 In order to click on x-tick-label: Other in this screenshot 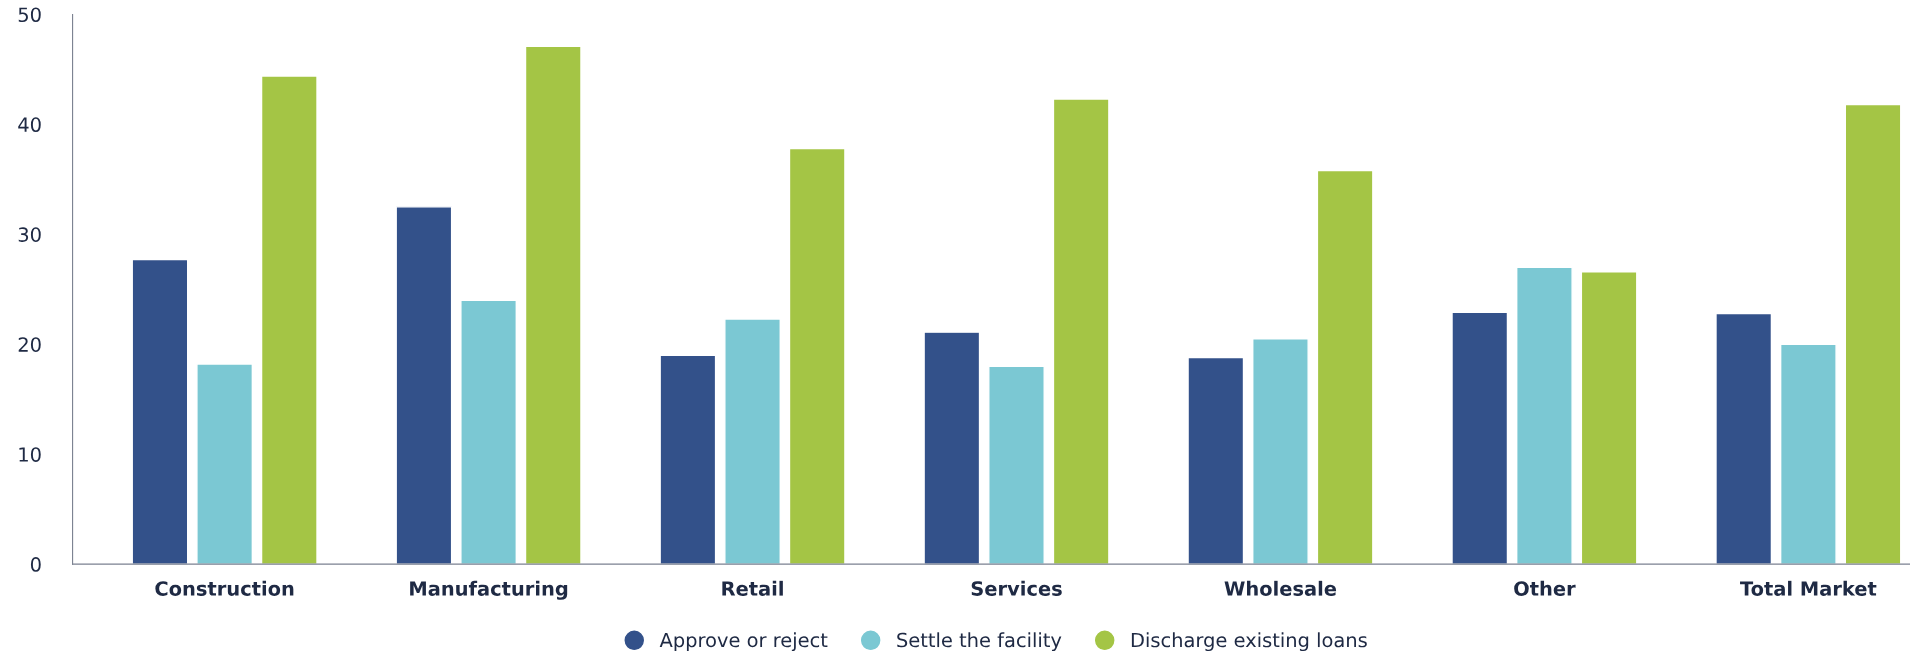, I will do `click(1545, 588)`.